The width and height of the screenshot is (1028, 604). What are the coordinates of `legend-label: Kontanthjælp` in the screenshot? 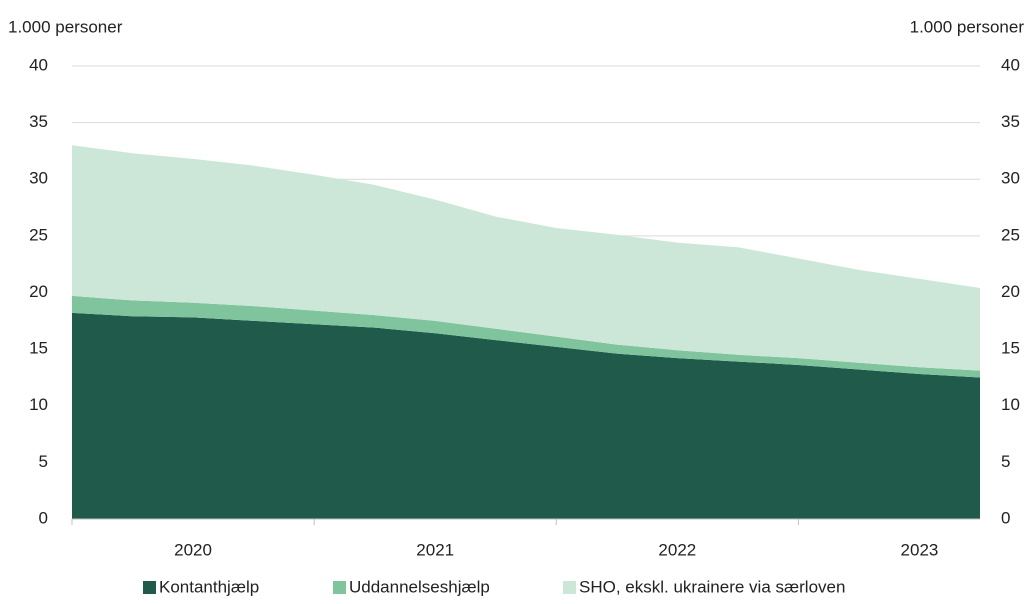 It's located at (209, 586).